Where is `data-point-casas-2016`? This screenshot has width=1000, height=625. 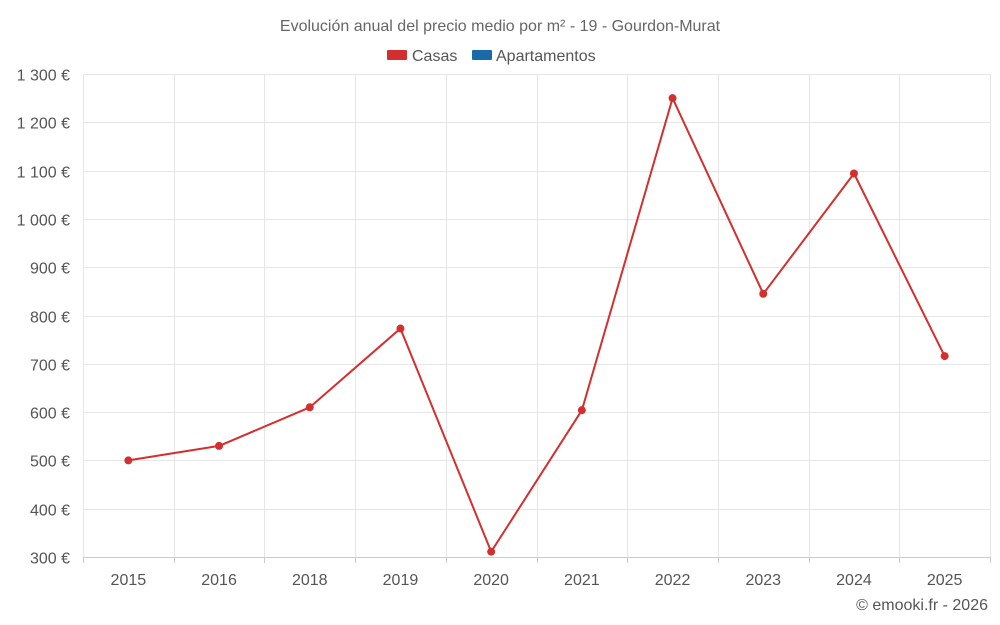
data-point-casas-2016 is located at coordinates (219, 445).